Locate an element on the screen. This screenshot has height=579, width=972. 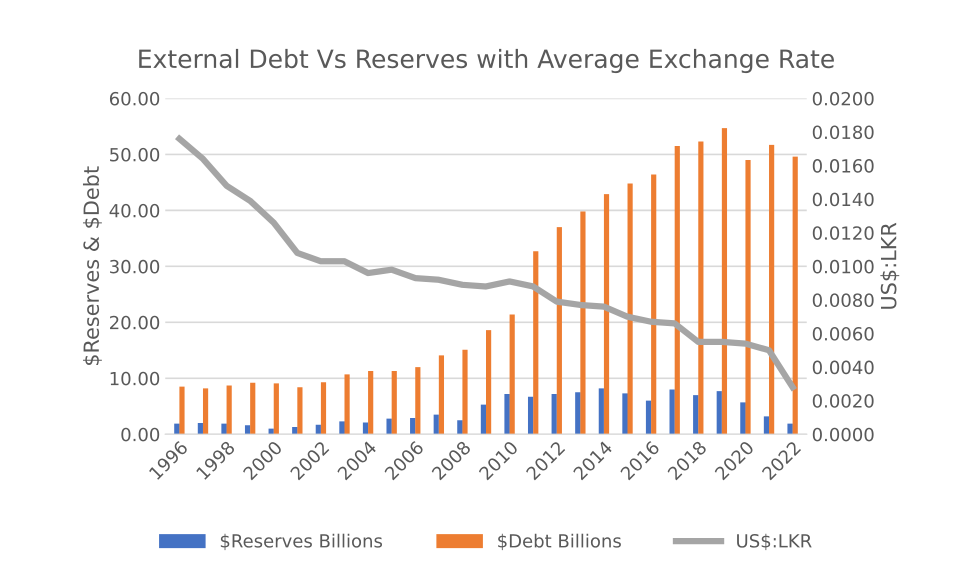
y2-tick-label: 0.0100 is located at coordinates (843, 267).